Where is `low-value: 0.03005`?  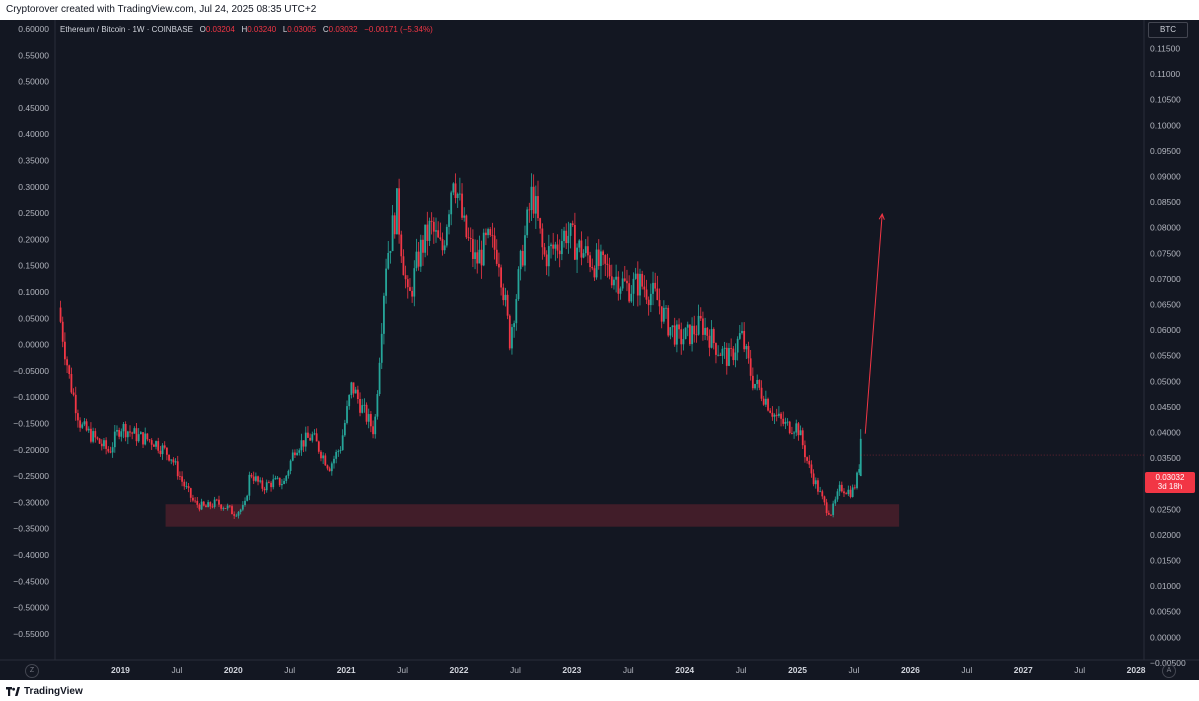 low-value: 0.03005 is located at coordinates (302, 29).